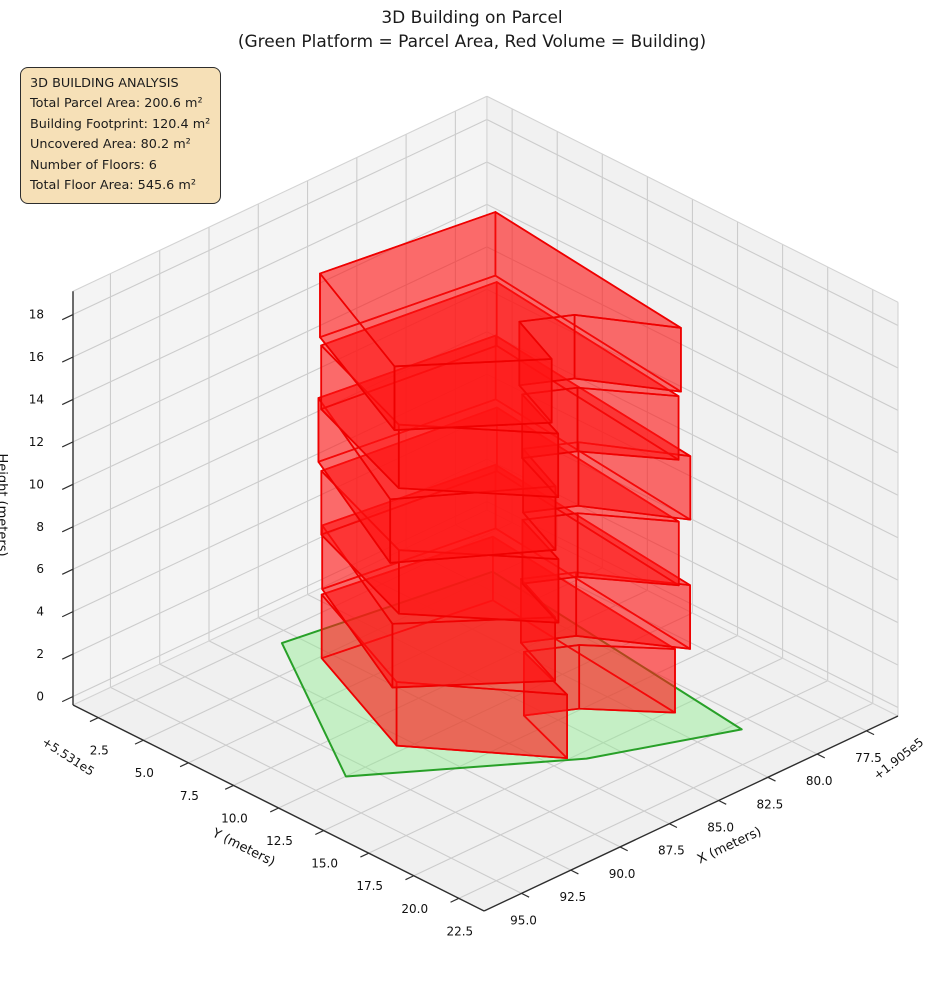 This screenshot has height=992, width=944. Describe the element at coordinates (36, 484) in the screenshot. I see `z-tick-label: 10` at that location.